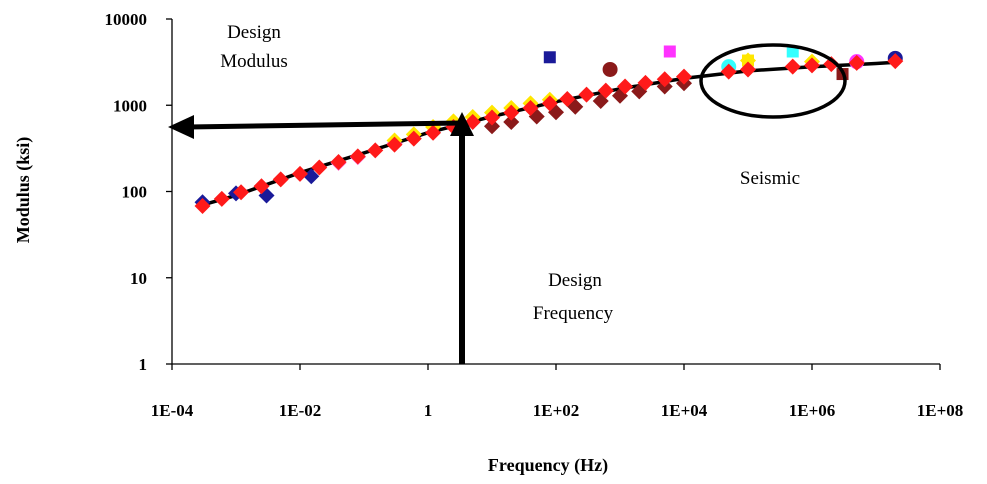 This screenshot has width=987, height=484. I want to click on design-modulus-arrow, so click(325, 125).